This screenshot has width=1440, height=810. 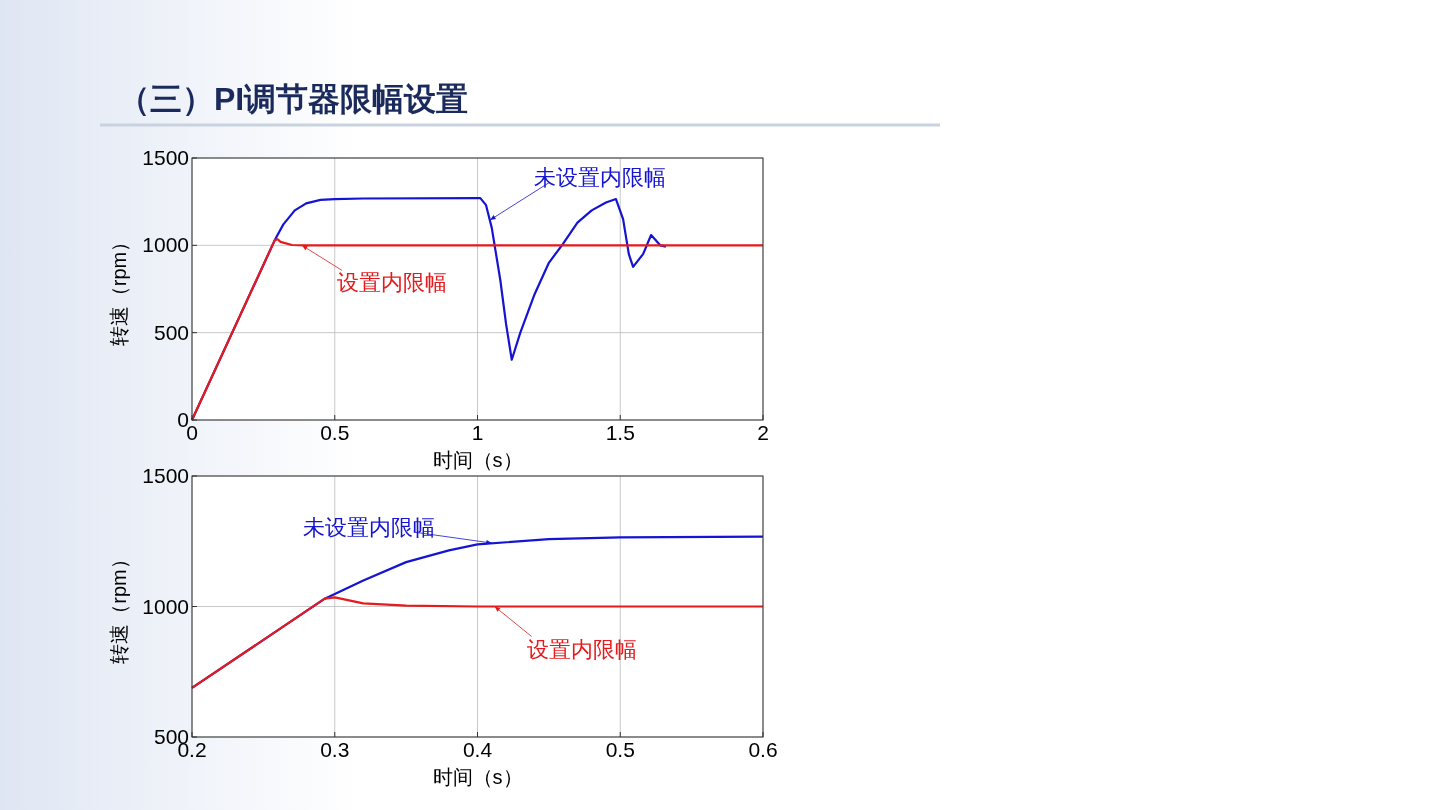 I want to click on x-tick-label: 0.3, so click(x=335, y=749).